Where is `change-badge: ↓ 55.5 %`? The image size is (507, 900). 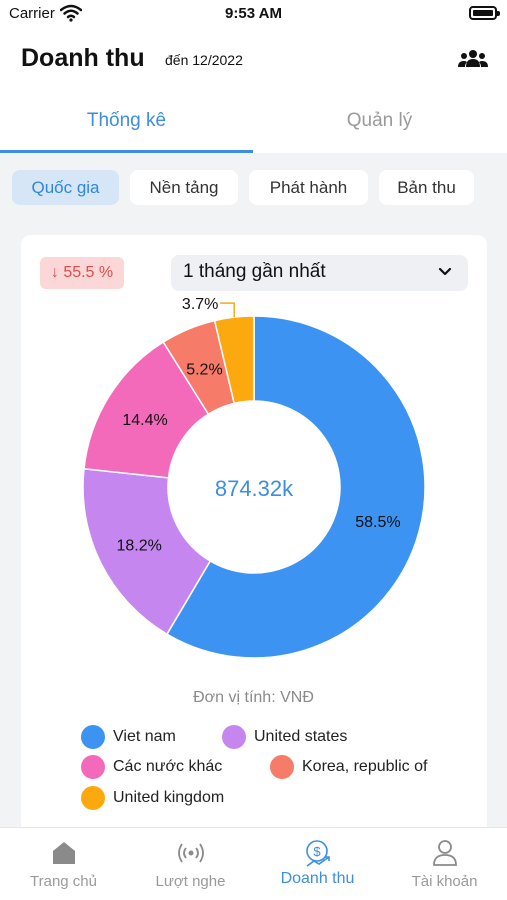
change-badge: ↓ 55.5 % is located at coordinates (82, 273).